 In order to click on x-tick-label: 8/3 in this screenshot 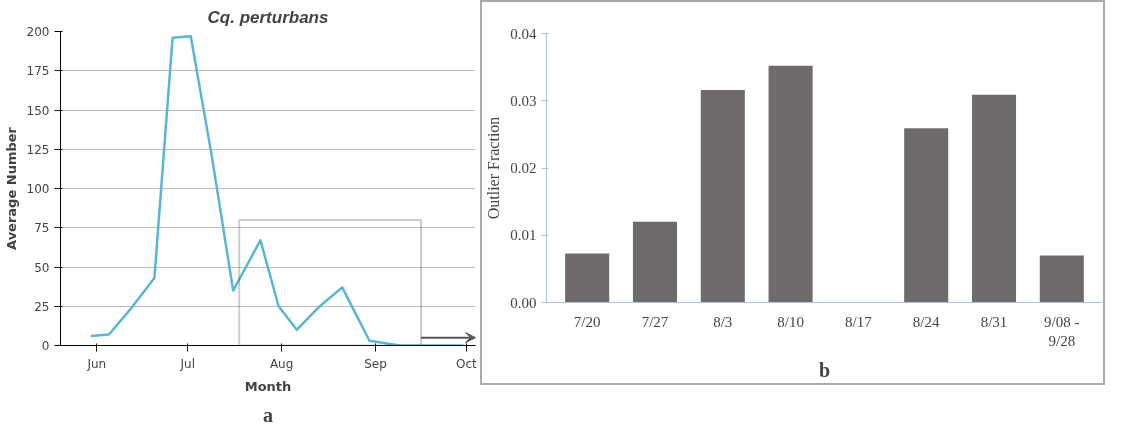, I will do `click(723, 321)`.